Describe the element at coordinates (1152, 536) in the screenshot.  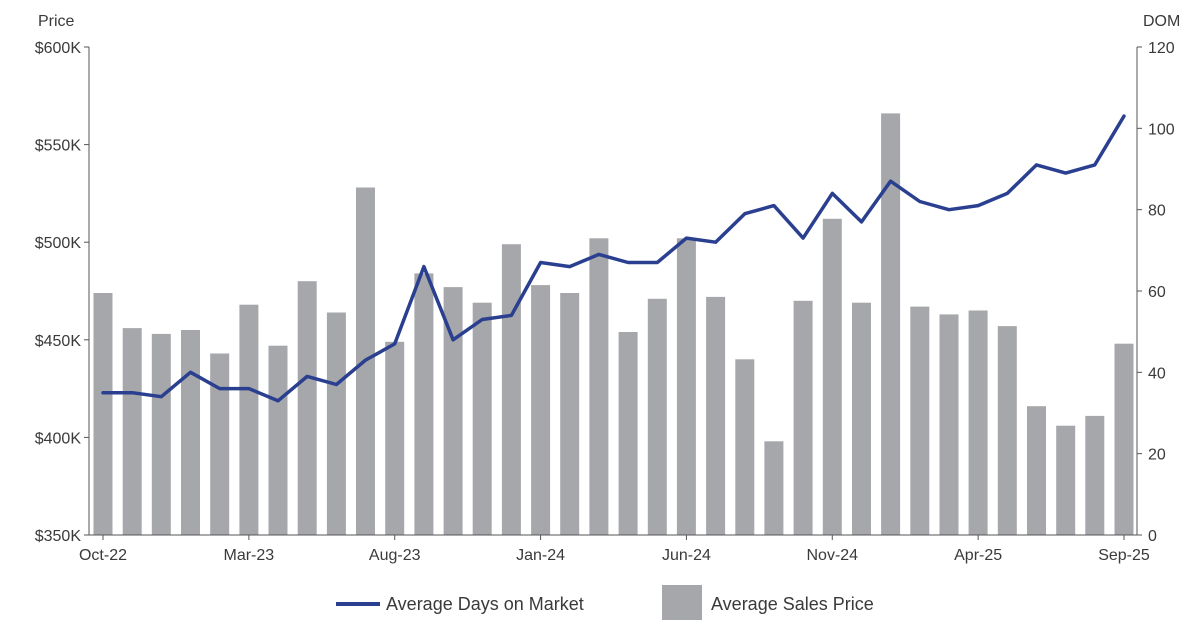
I see `right-tick-label: 0` at that location.